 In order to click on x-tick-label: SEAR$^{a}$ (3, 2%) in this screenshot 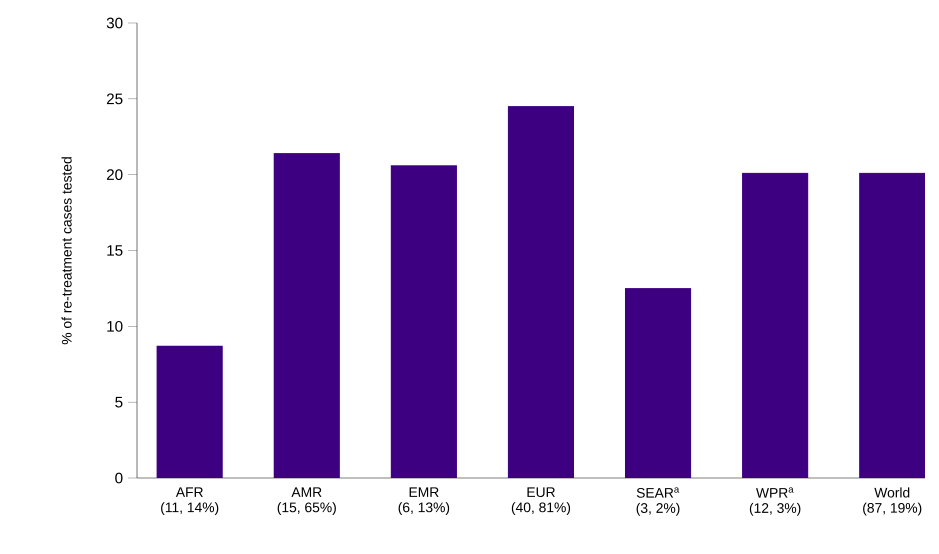, I will do `click(658, 501)`.